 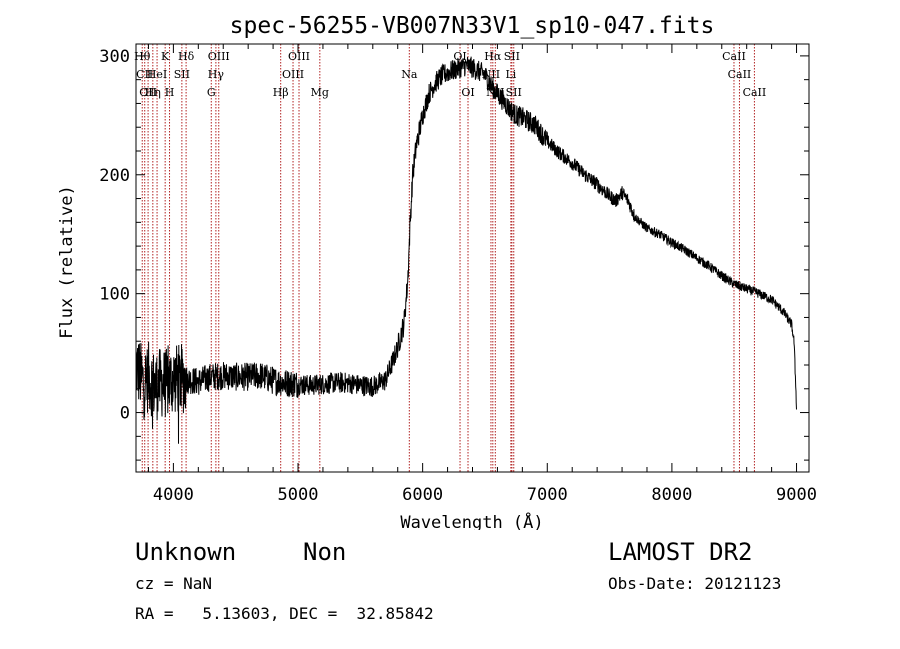 What do you see at coordinates (186, 552) in the screenshot?
I see `classification-label: Unknown` at bounding box center [186, 552].